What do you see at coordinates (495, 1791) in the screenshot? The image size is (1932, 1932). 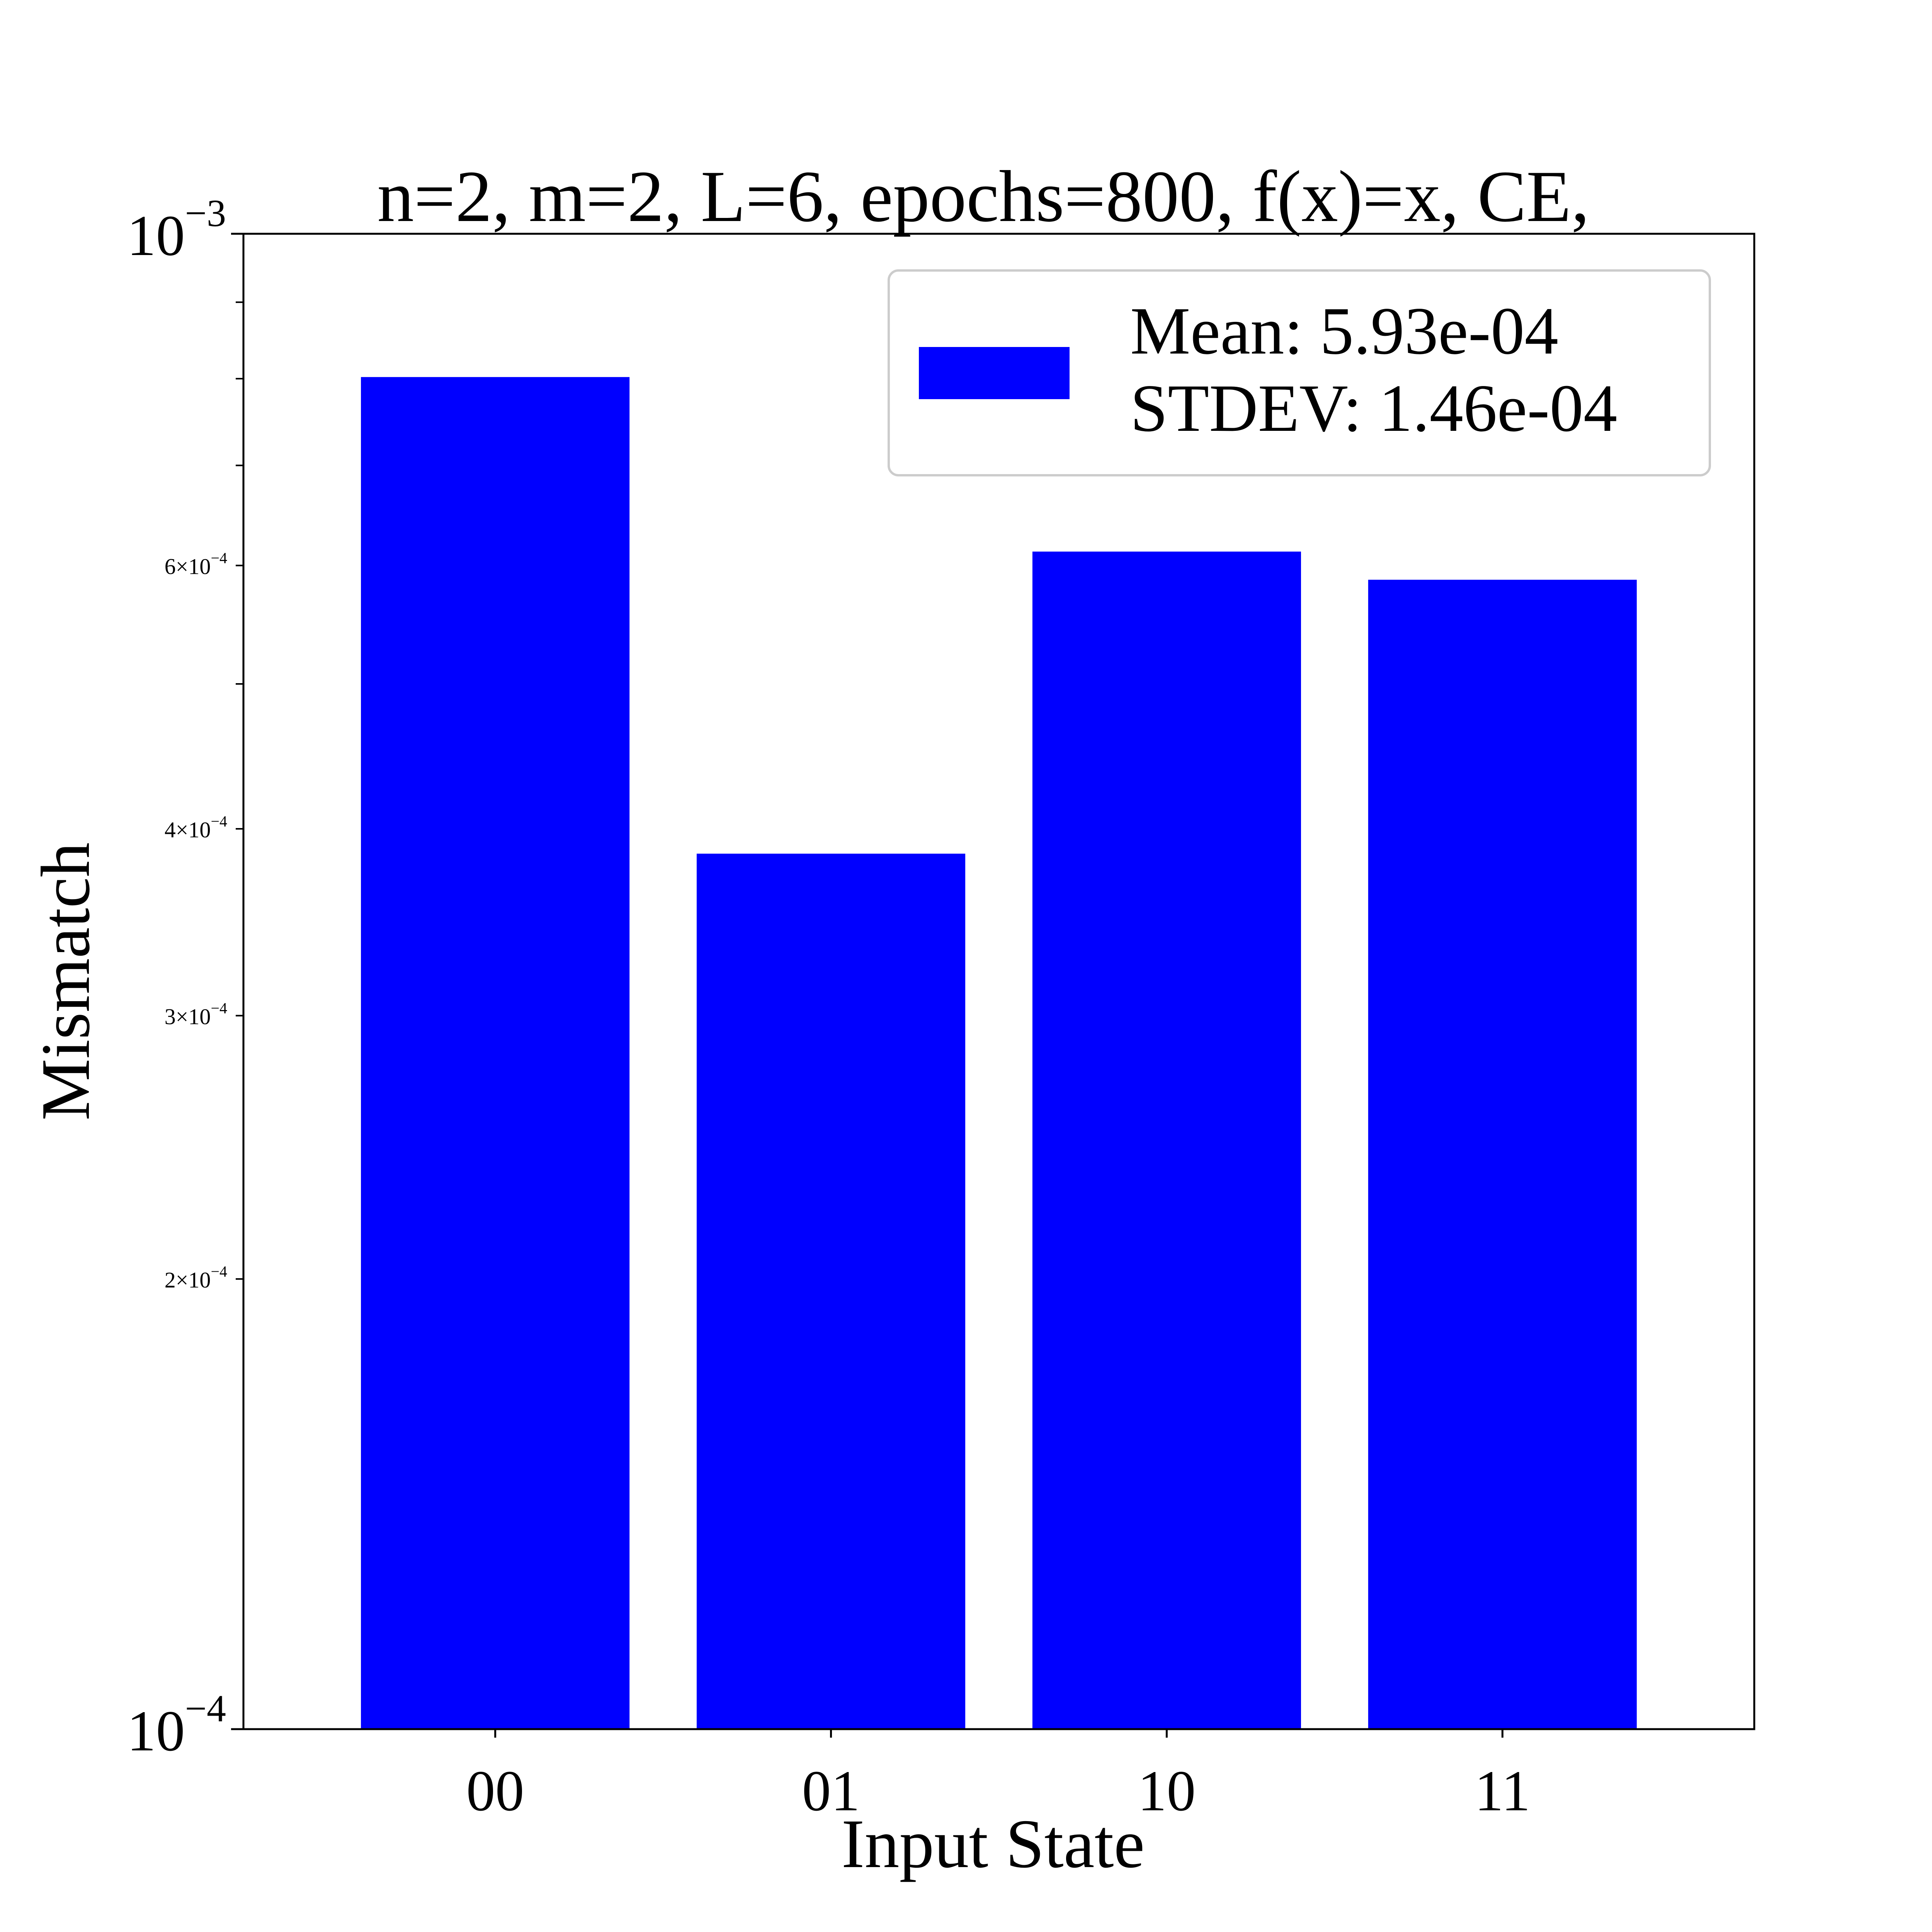 I see `x-tick-label: 00` at bounding box center [495, 1791].